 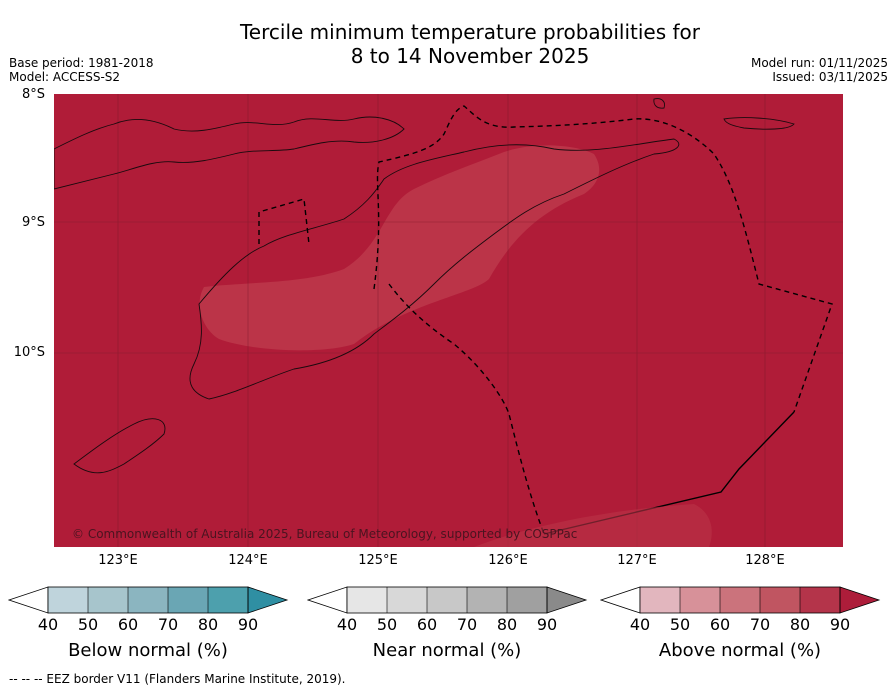 I want to click on near-normal-label: Near normal (%), so click(x=447, y=650).